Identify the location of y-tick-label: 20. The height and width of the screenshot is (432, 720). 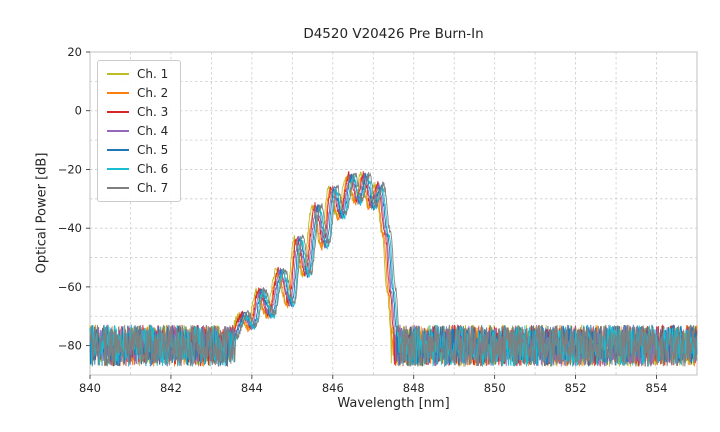
(74, 52).